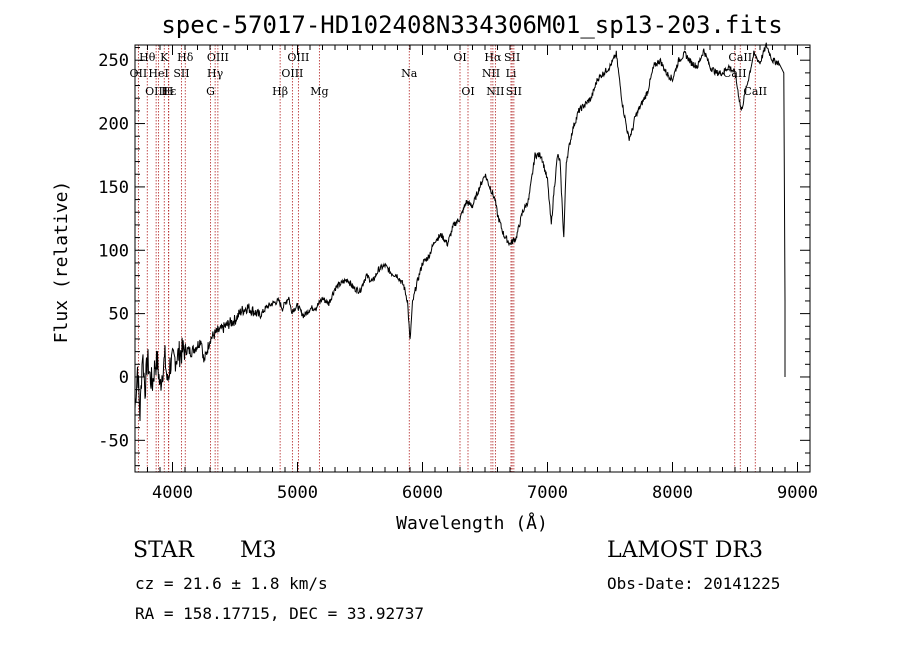 This screenshot has height=649, width=900. I want to click on line-marker-label-20: NII, so click(491, 73).